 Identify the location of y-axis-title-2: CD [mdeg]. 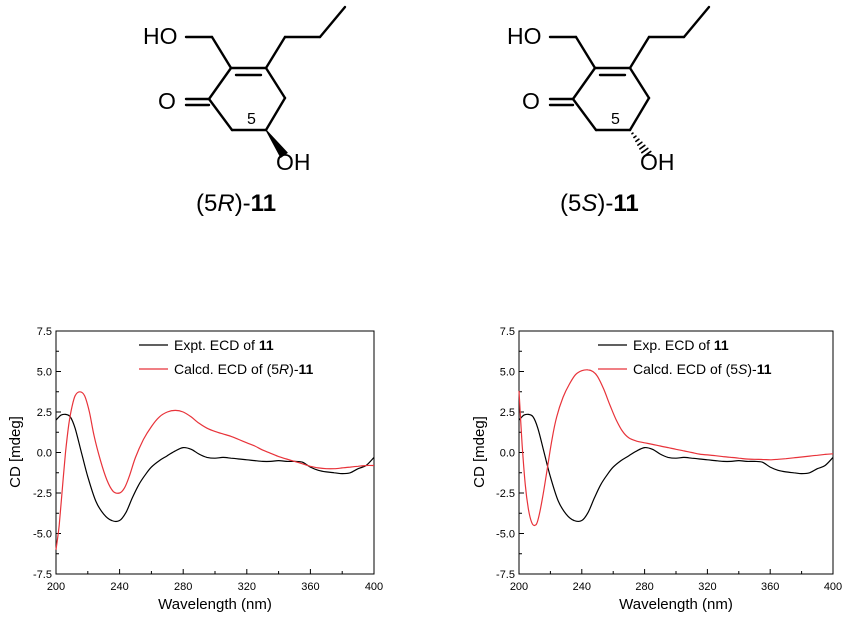
(479, 452).